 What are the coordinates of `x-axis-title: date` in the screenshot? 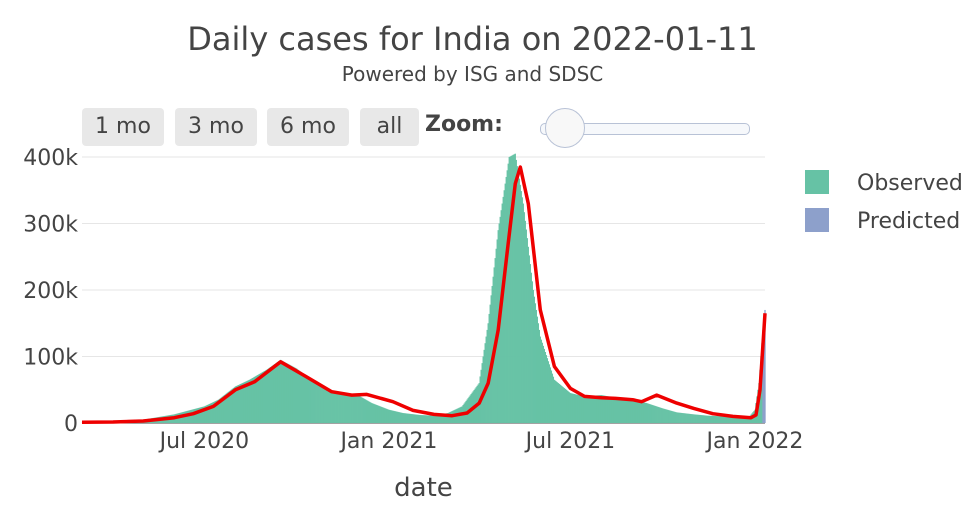 It's located at (423, 488).